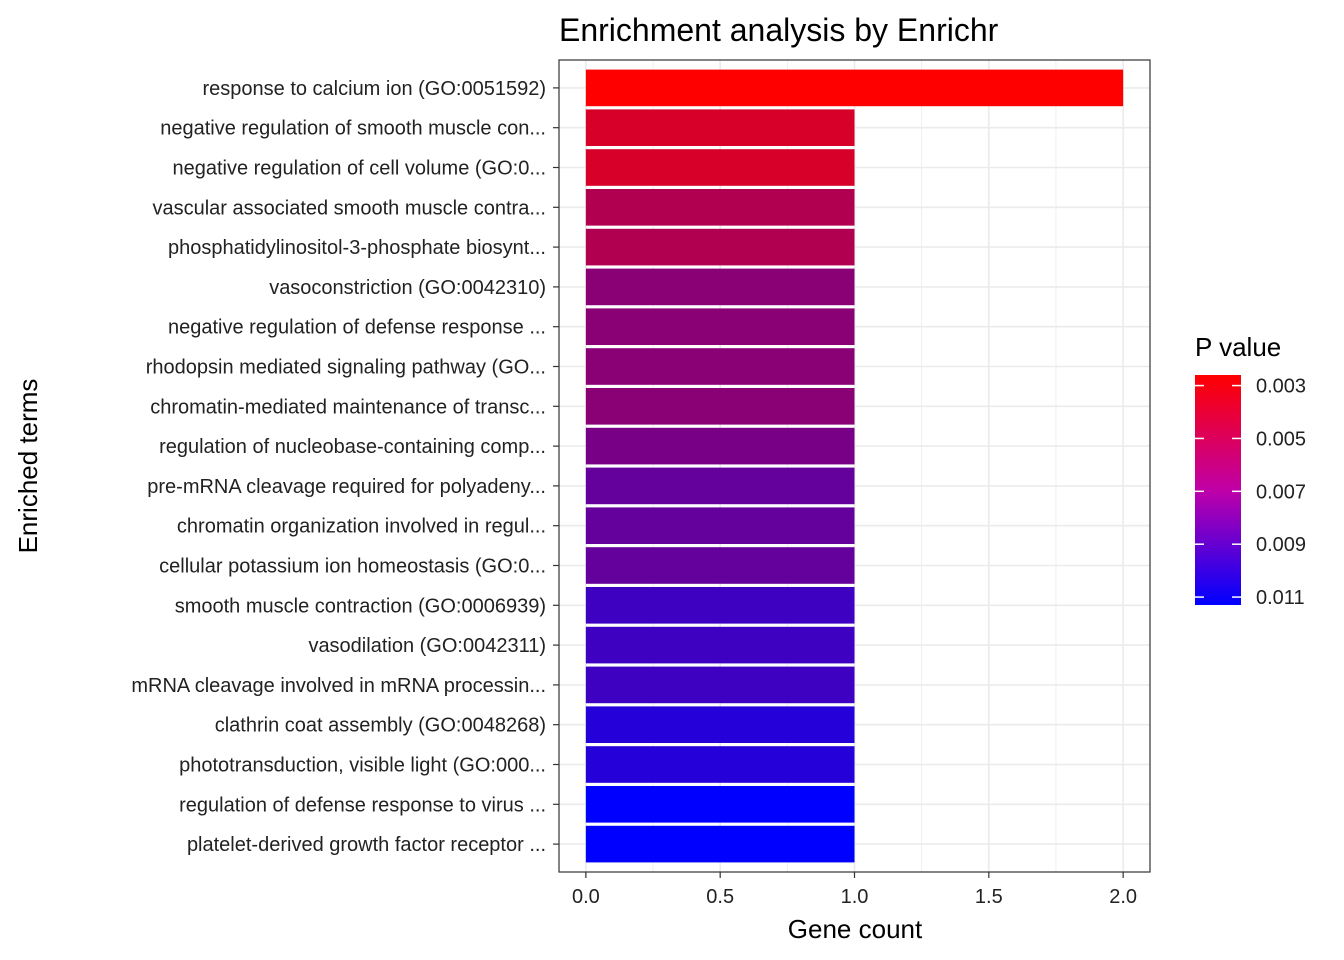  I want to click on y-tick-label: vasodilation (GO:0042311), so click(427, 646).